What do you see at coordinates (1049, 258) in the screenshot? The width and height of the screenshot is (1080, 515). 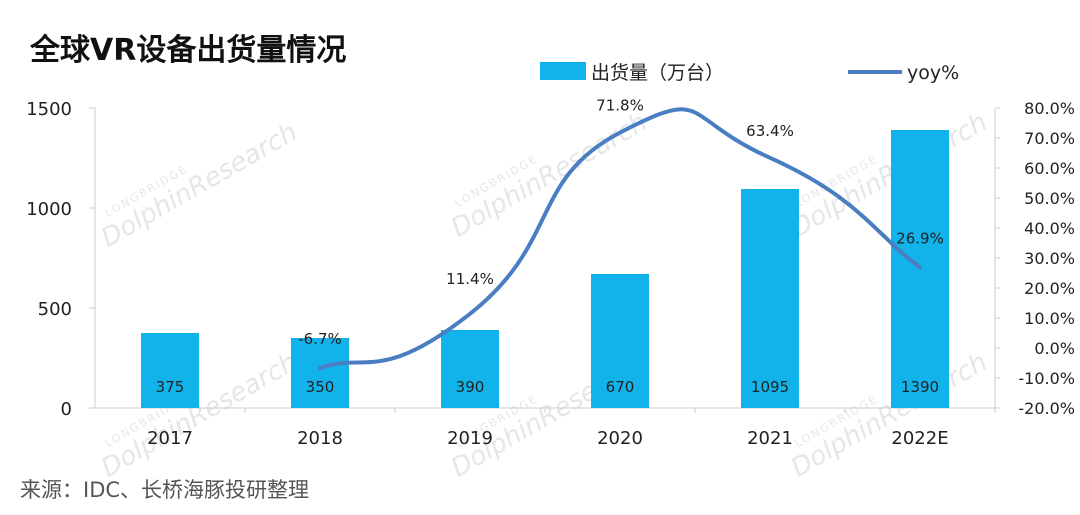 I see `right-tick-label: 30.0%` at bounding box center [1049, 258].